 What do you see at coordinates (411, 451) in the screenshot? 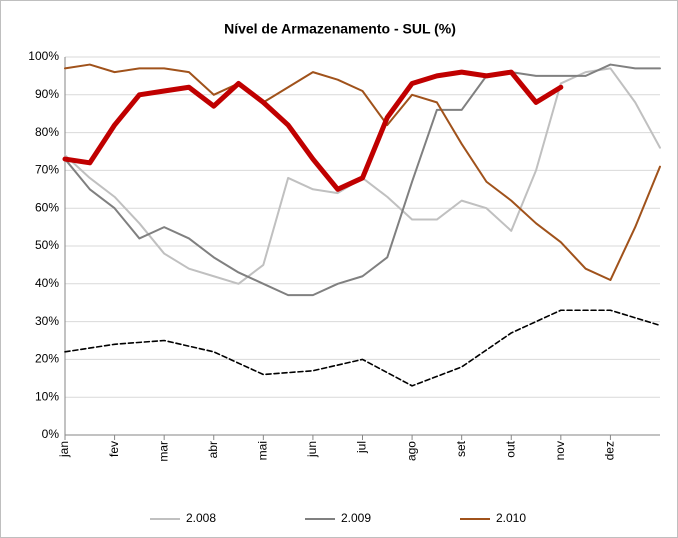
I see `x-tick-label: ago` at bounding box center [411, 451].